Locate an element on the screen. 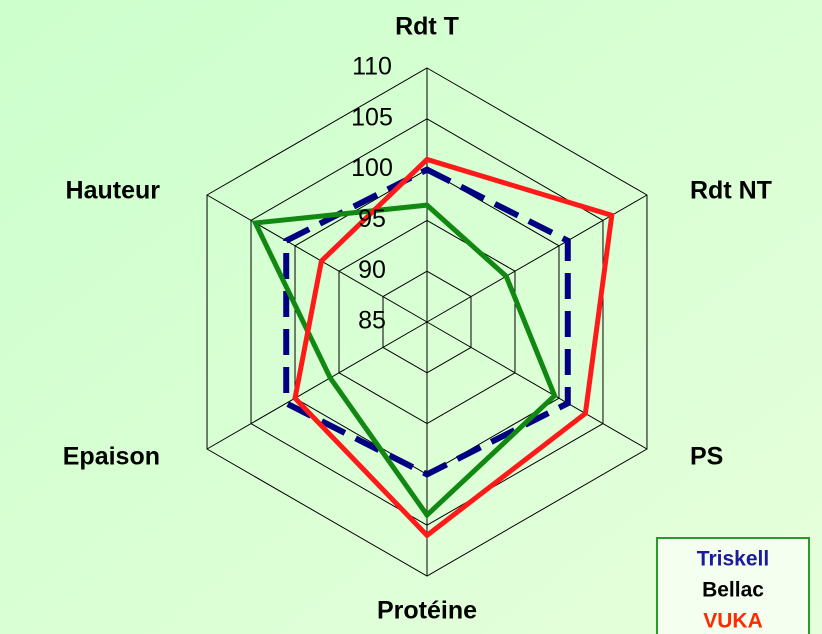  tick-label: 100 is located at coordinates (372, 168).